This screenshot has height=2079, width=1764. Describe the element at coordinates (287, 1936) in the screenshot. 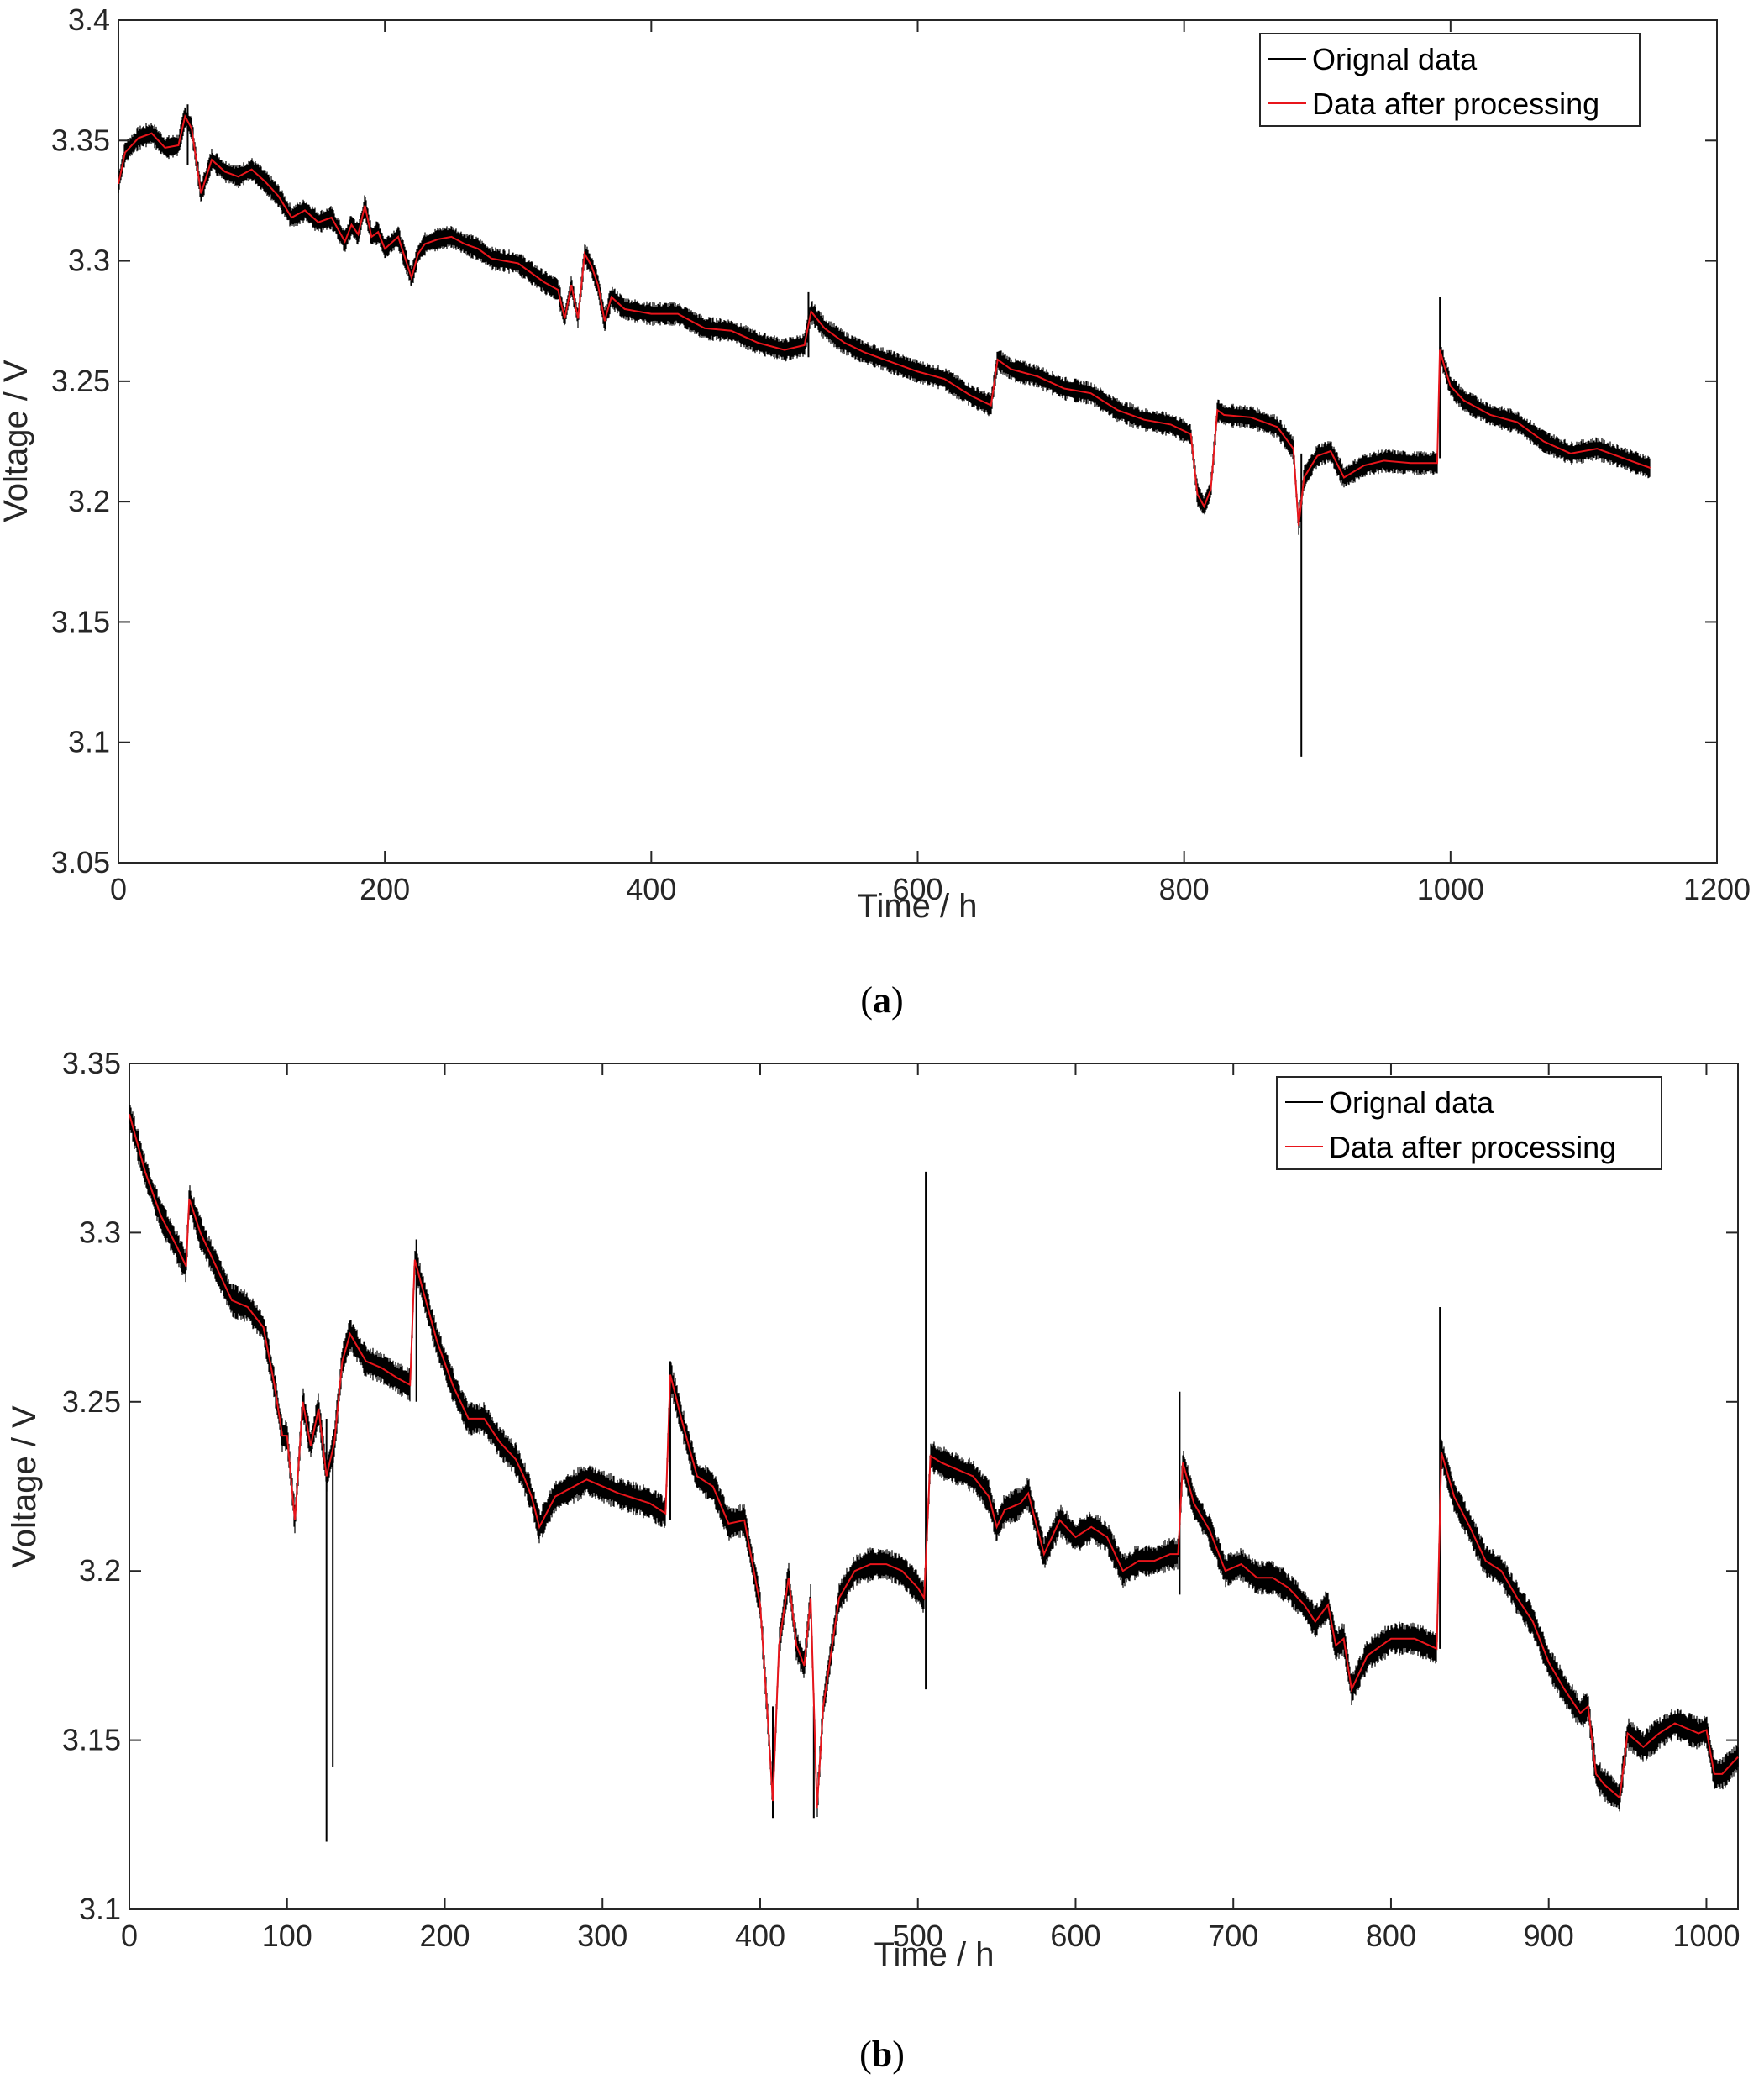

I see `x-tick-label: 100` at that location.